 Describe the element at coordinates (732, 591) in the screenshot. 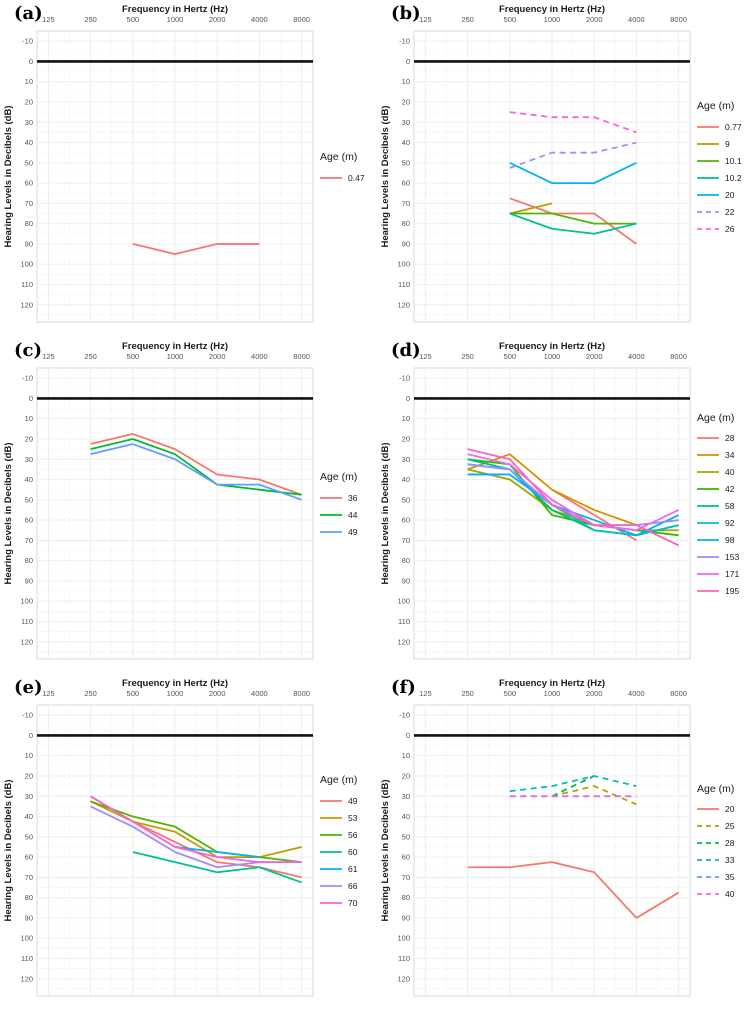

I see `legend-entry-label: 195` at that location.